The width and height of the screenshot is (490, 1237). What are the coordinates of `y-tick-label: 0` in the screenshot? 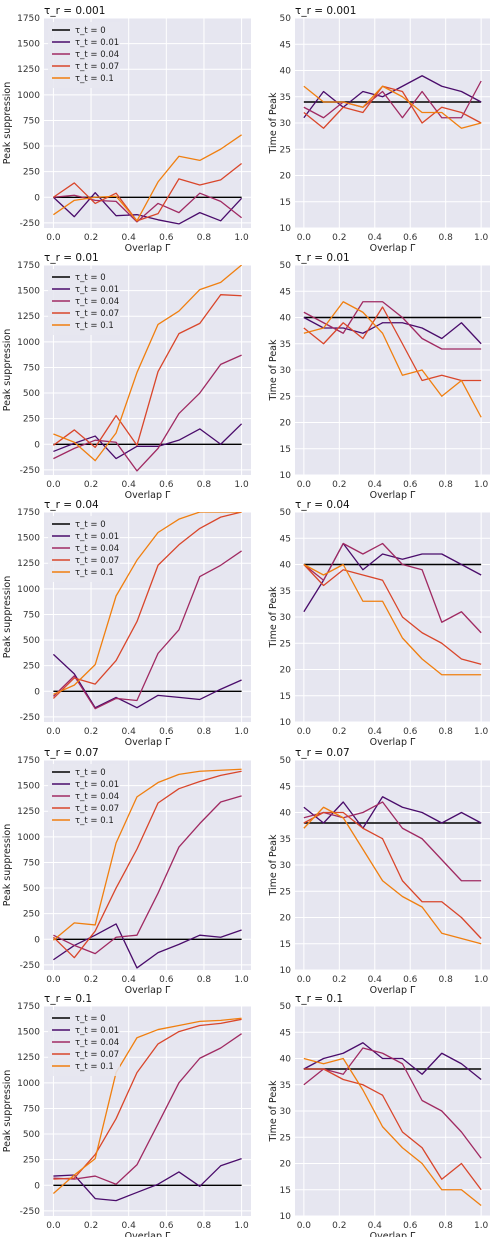 It's located at (37, 940).